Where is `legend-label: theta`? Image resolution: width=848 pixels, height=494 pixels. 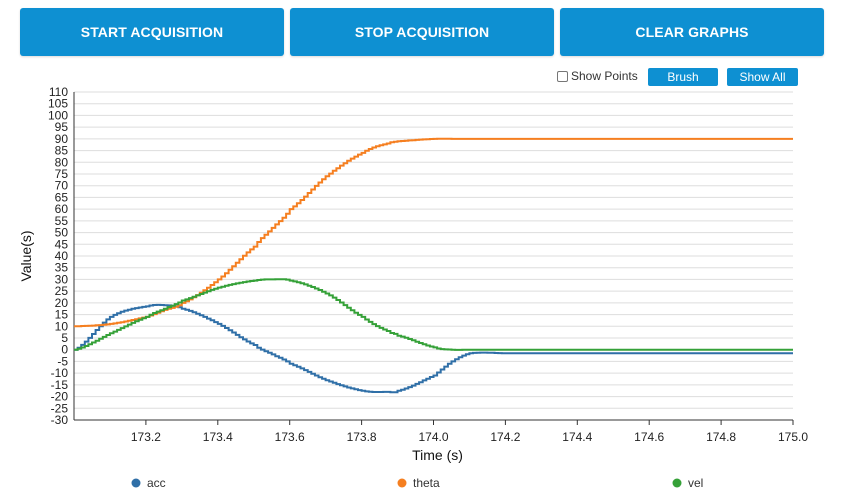
legend-label: theta is located at coordinates (426, 483).